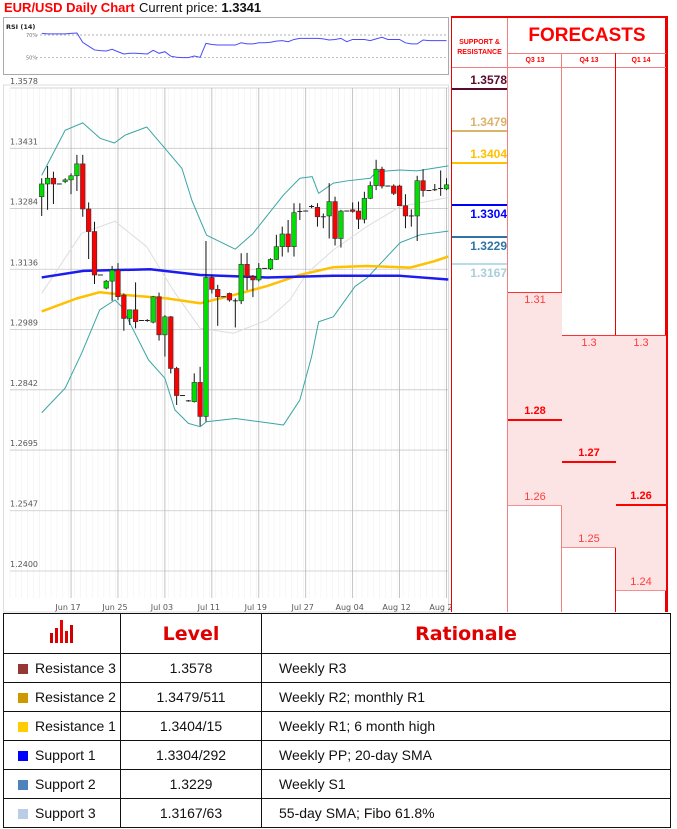 This screenshot has width=677, height=829. I want to click on rsi-level-label: 70%, so click(31, 36).